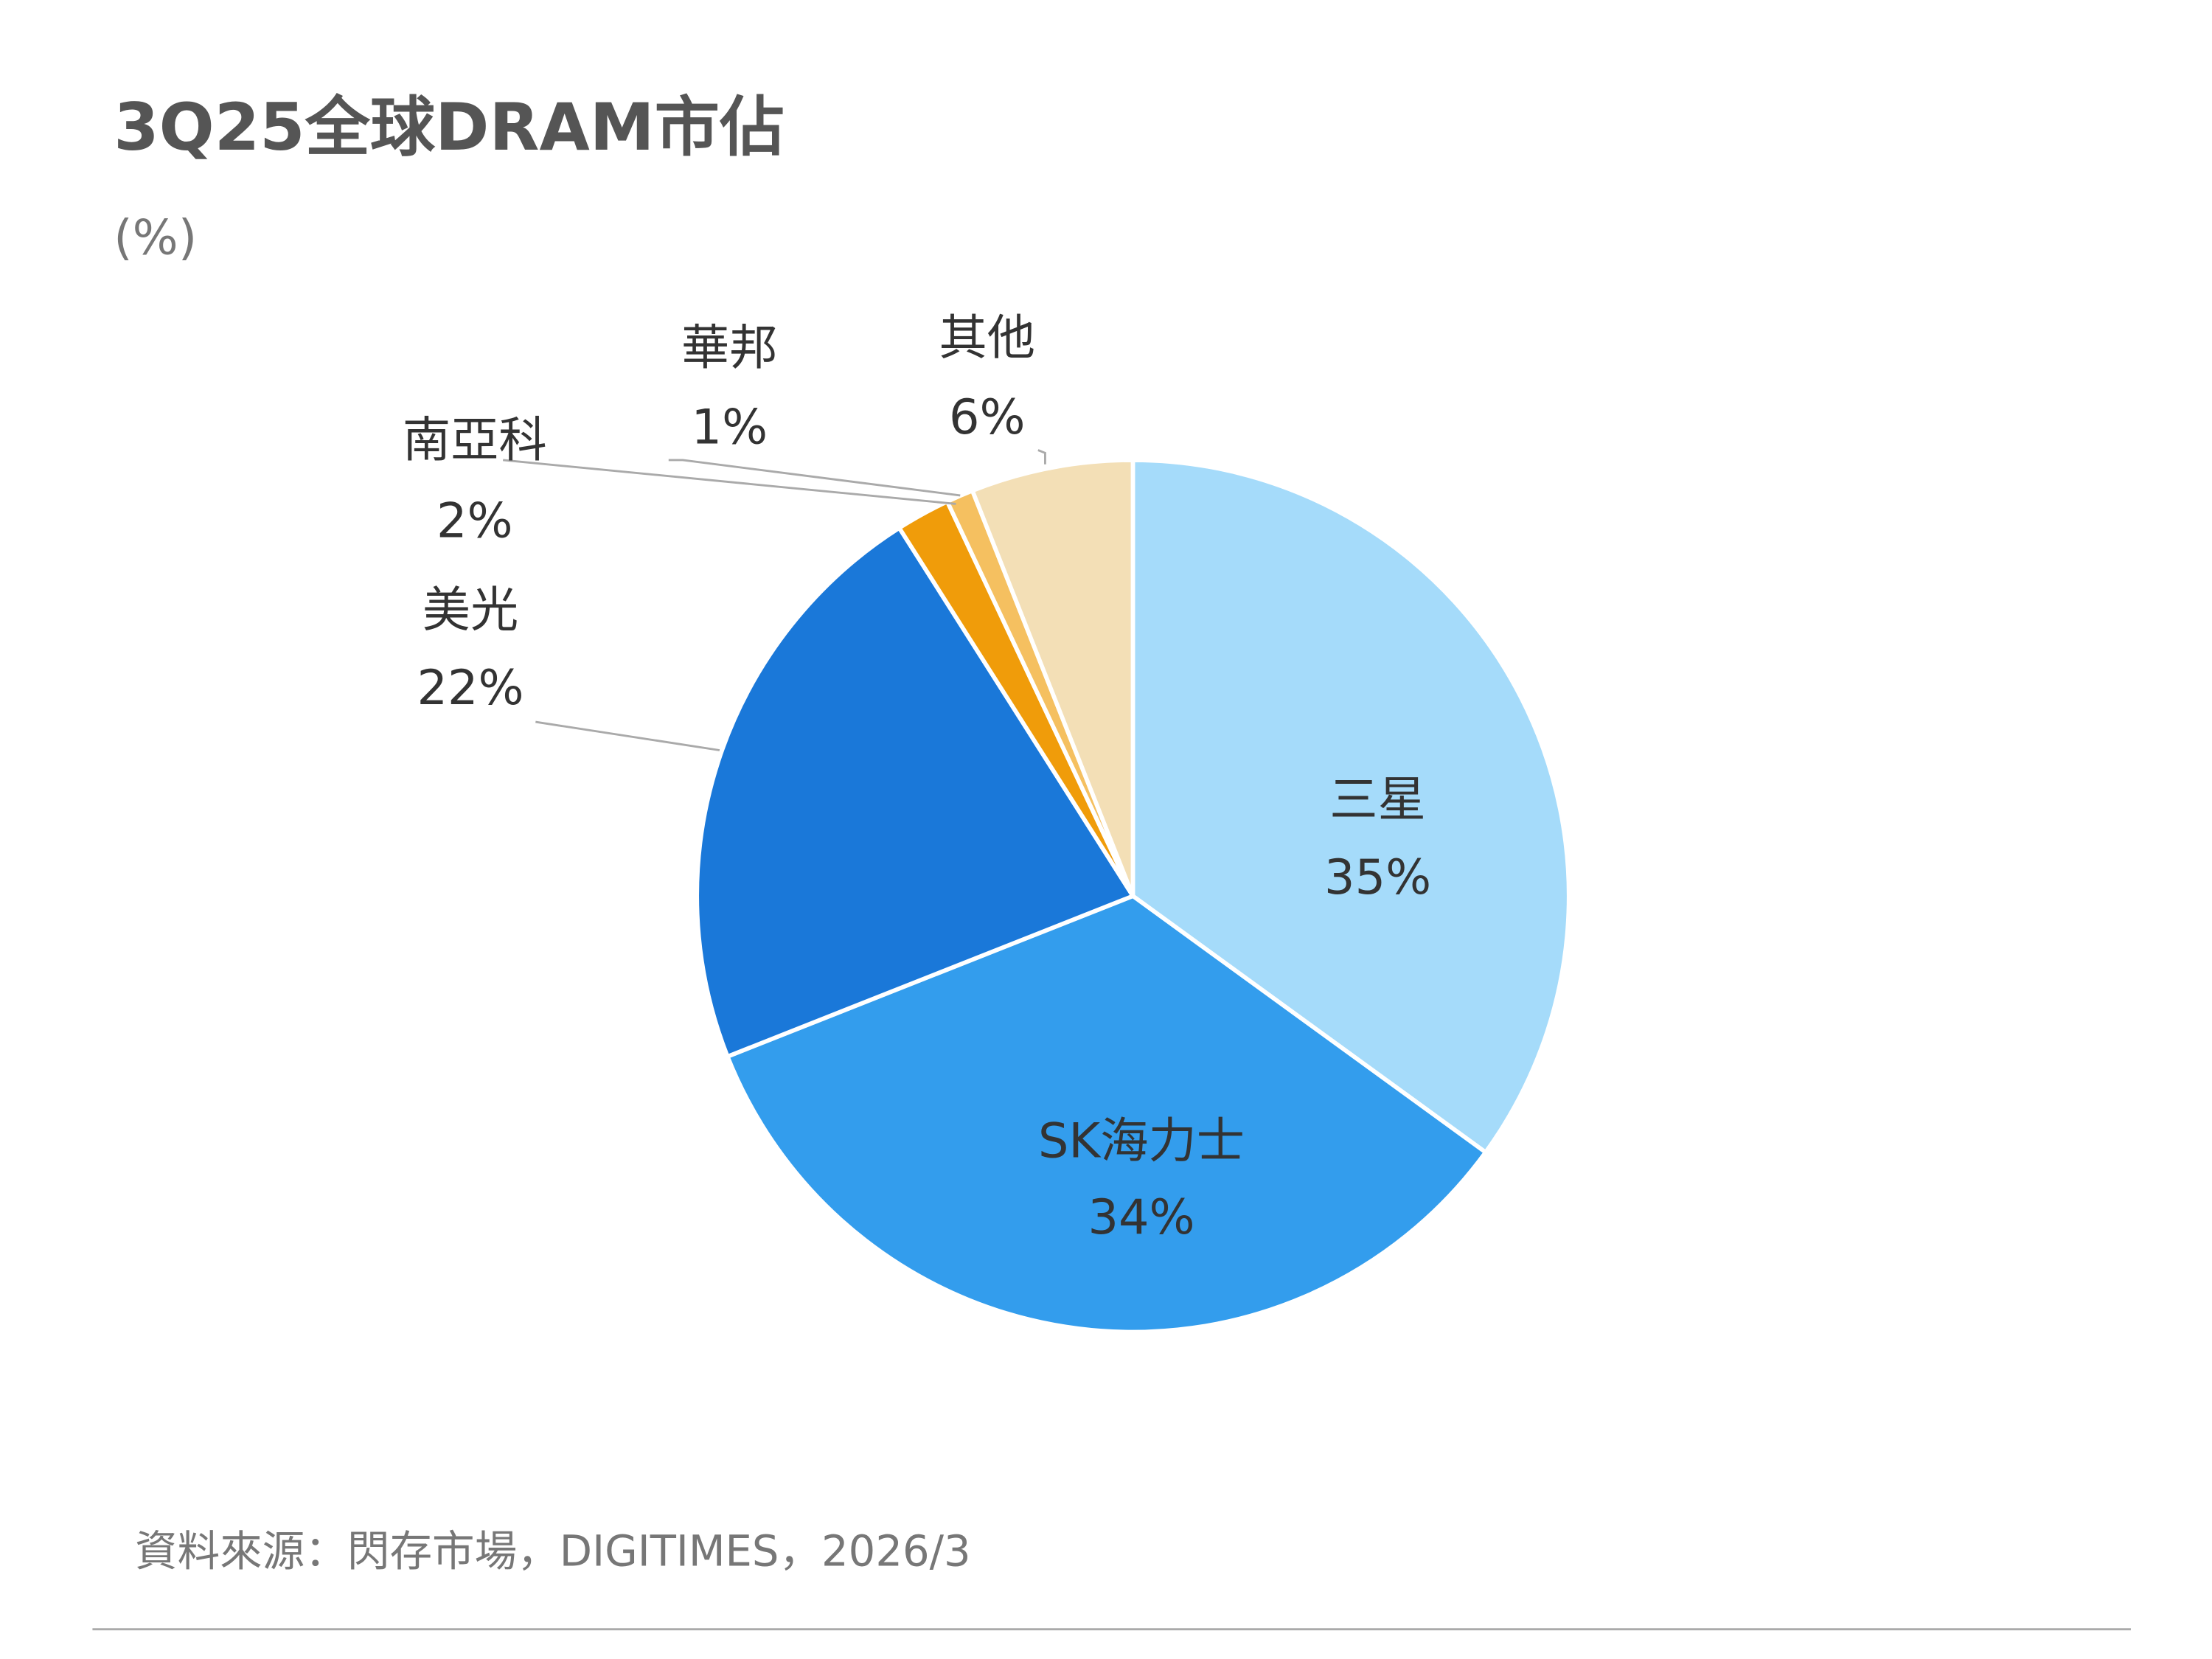 The height and width of the screenshot is (1659, 2212). What do you see at coordinates (1141, 1217) in the screenshot?
I see `slice-value: 34%` at bounding box center [1141, 1217].